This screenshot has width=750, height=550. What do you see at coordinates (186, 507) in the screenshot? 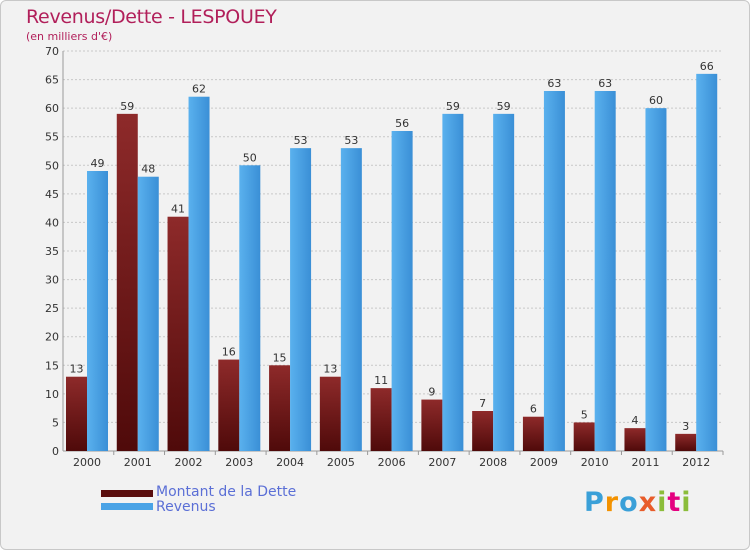
I see `legend-label-revenus: Revenus` at bounding box center [186, 507].